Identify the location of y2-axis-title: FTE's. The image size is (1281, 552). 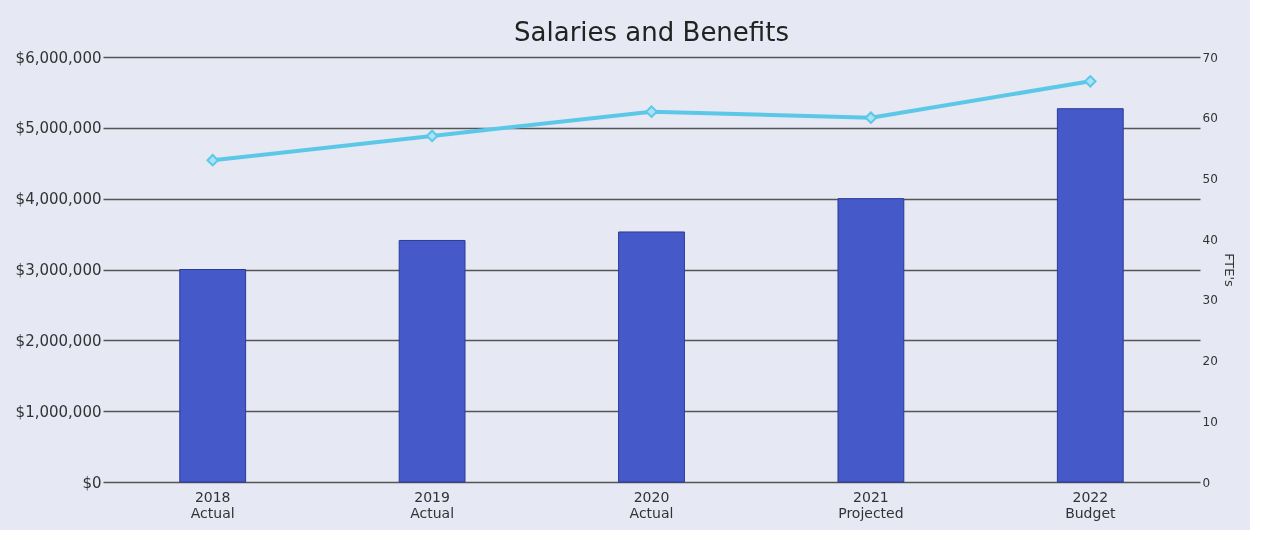
(1229, 270).